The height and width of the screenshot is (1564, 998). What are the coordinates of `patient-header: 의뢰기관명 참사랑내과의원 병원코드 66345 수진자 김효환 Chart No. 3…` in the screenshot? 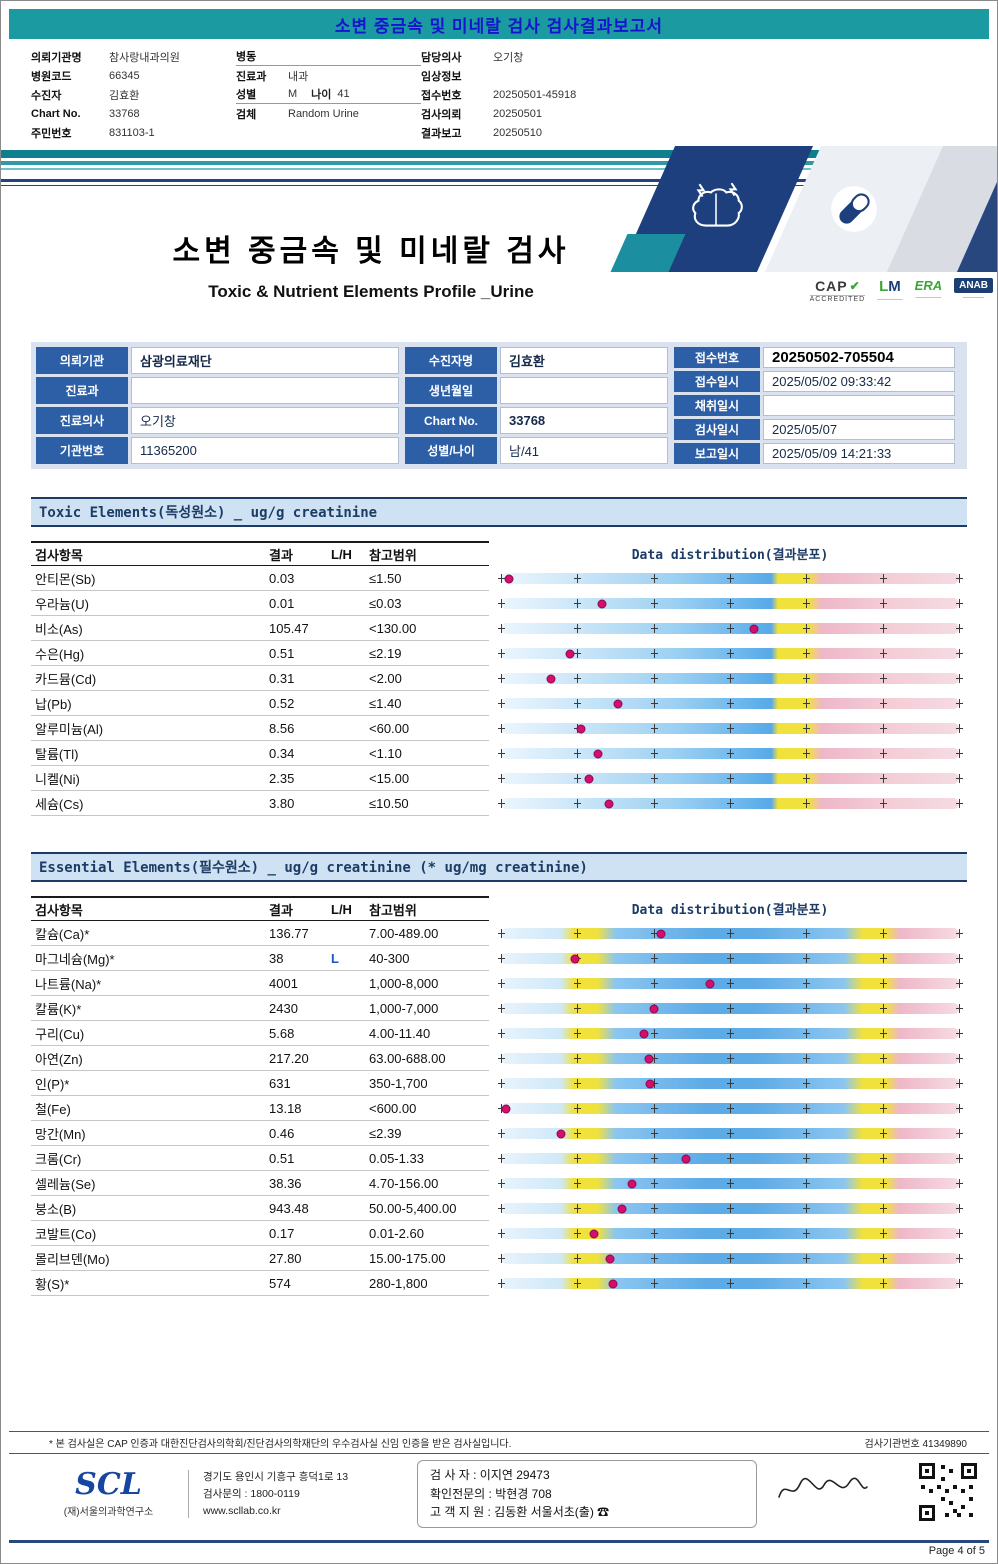 It's located at (499, 94).